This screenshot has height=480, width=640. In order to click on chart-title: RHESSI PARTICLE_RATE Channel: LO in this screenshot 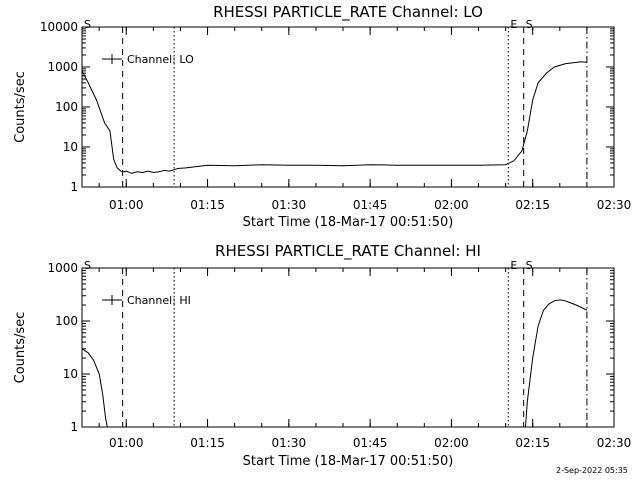, I will do `click(348, 12)`.